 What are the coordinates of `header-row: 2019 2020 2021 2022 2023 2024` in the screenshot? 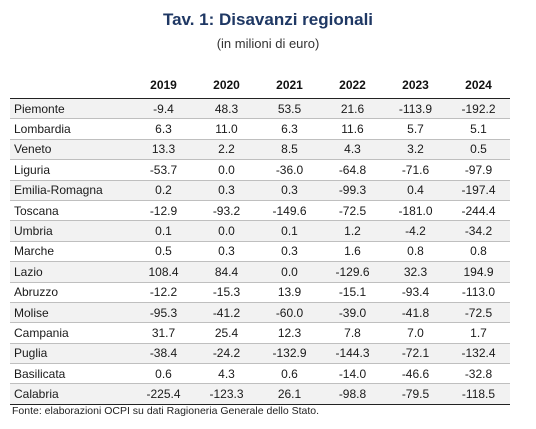 It's located at (260, 85).